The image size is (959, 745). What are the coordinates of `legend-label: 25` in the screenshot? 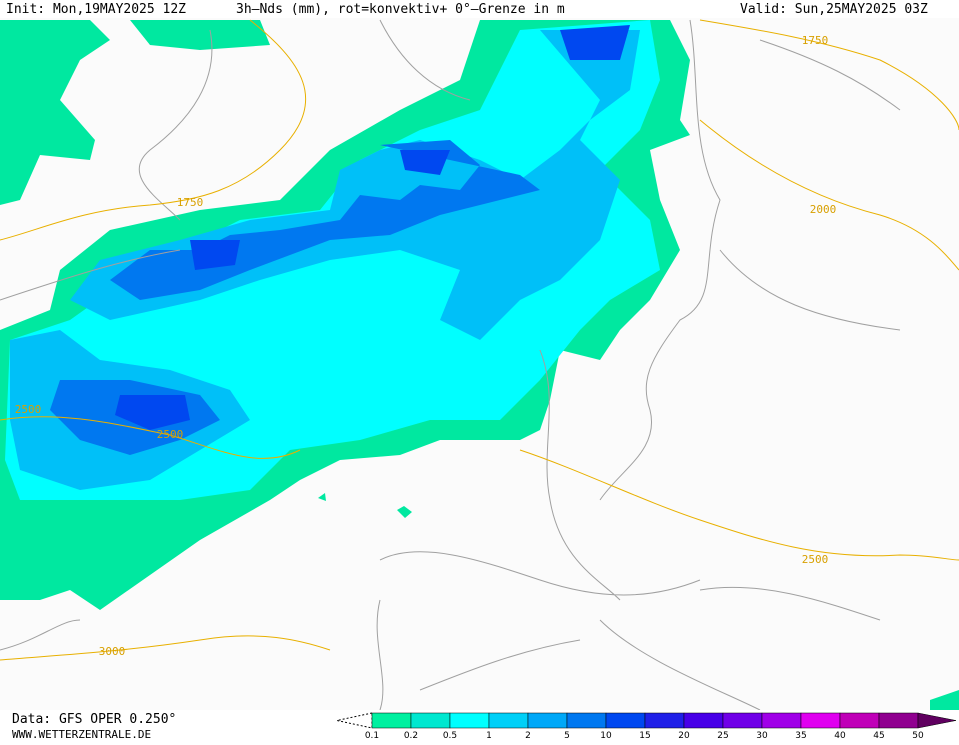 It's located at (722, 736).